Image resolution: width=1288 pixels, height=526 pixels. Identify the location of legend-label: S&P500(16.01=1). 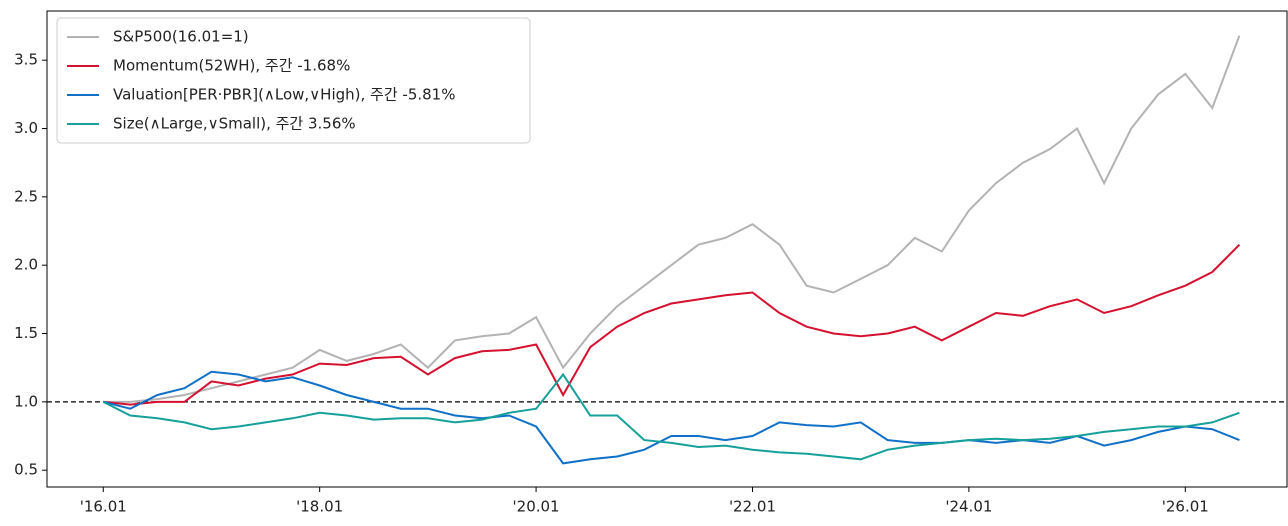
(181, 37).